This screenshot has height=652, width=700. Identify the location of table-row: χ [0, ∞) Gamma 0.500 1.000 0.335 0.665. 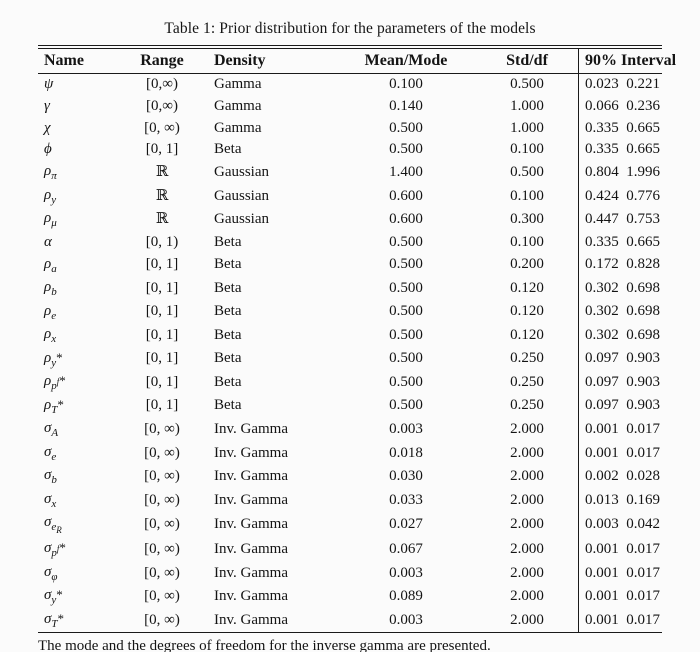
(350, 128).